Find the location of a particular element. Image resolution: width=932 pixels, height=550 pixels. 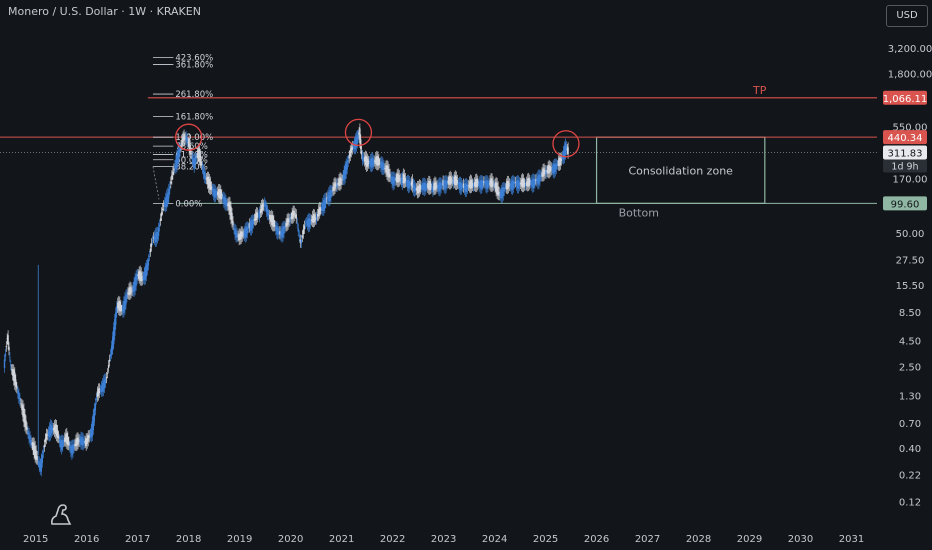

y-tick-label: 2.50 is located at coordinates (910, 367).